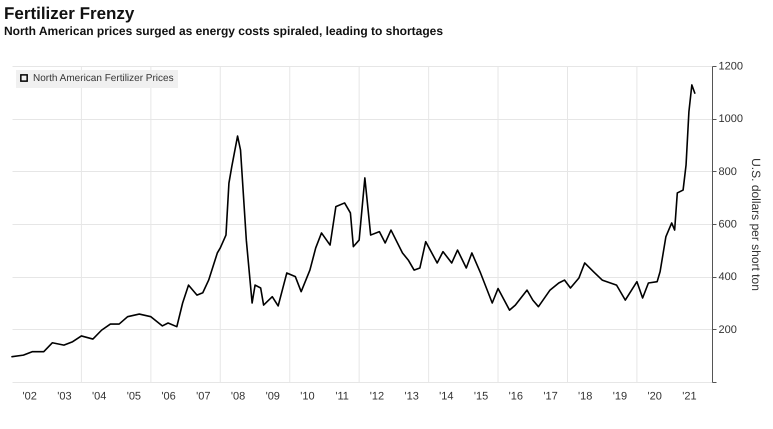 Image resolution: width=773 pixels, height=429 pixels. What do you see at coordinates (727, 330) in the screenshot?
I see `y-tick-label: 200` at bounding box center [727, 330].